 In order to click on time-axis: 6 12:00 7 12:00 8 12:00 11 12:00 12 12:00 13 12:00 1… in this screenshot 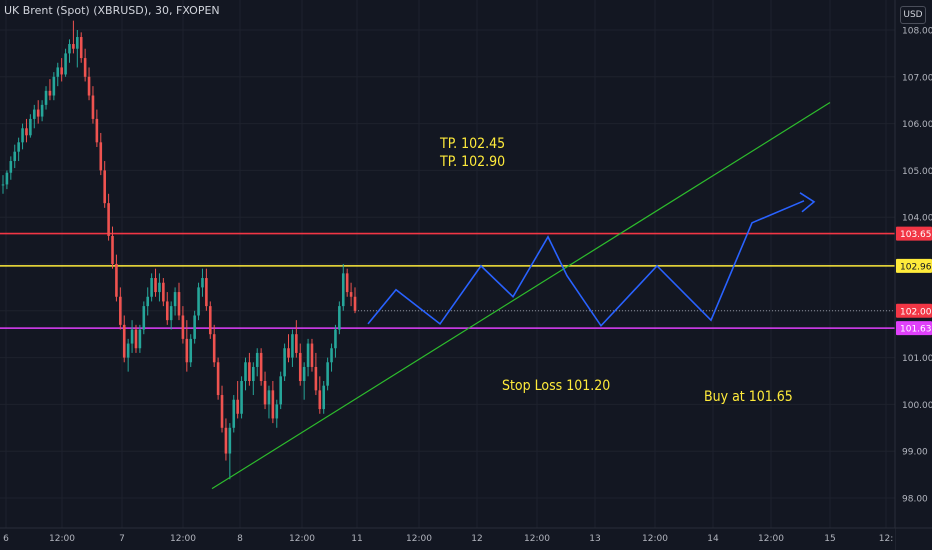, I will do `click(466, 538)`.